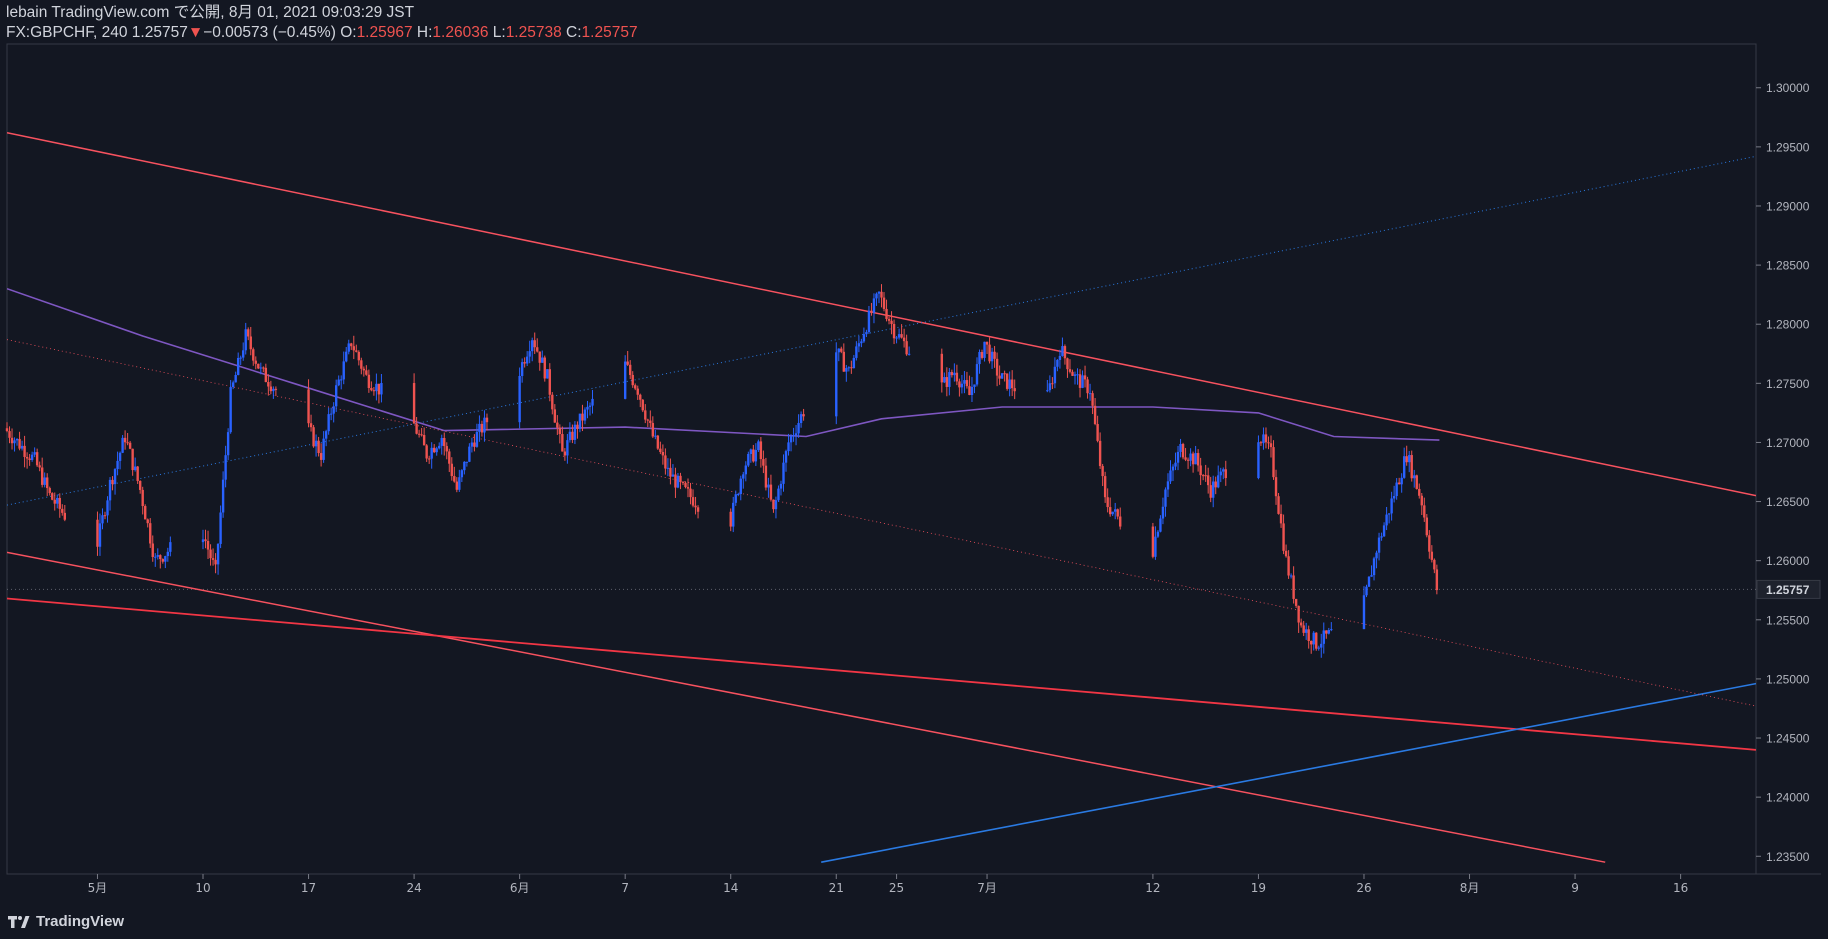 This screenshot has height=939, width=1828. Describe the element at coordinates (574, 32) in the screenshot. I see `close-label: C:` at that location.